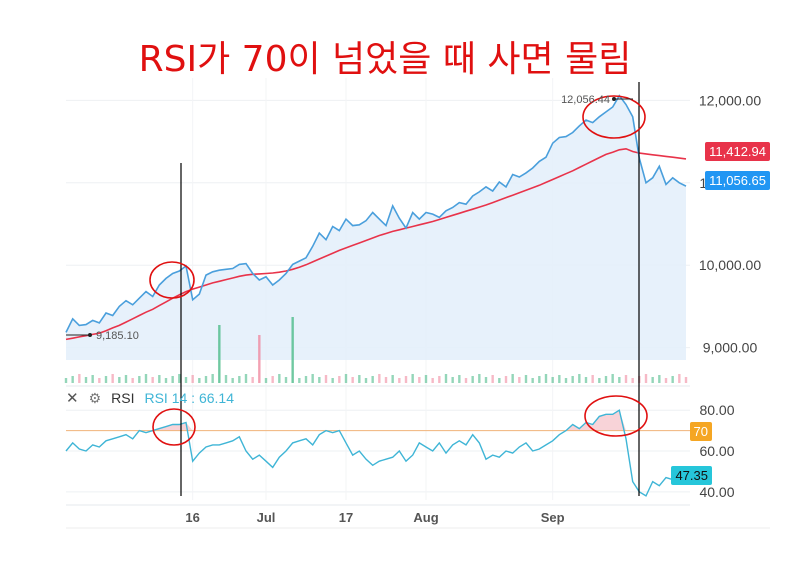 Image resolution: width=800 pixels, height=568 pixels. I want to click on x-tick-label: Sep, so click(553, 517).